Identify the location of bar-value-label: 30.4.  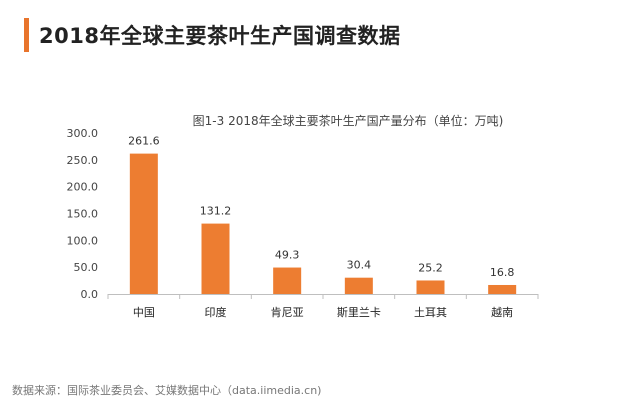
(359, 265).